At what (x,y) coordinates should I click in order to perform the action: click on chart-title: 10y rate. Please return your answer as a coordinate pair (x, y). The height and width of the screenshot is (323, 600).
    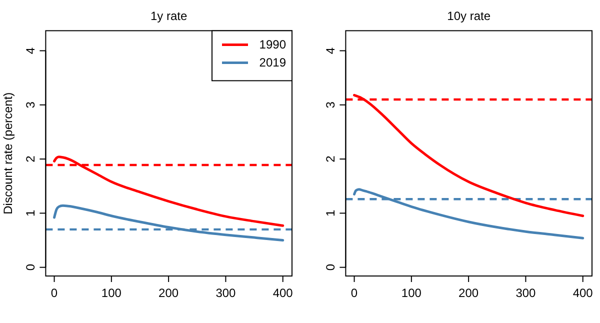
    Looking at the image, I should click on (469, 16).